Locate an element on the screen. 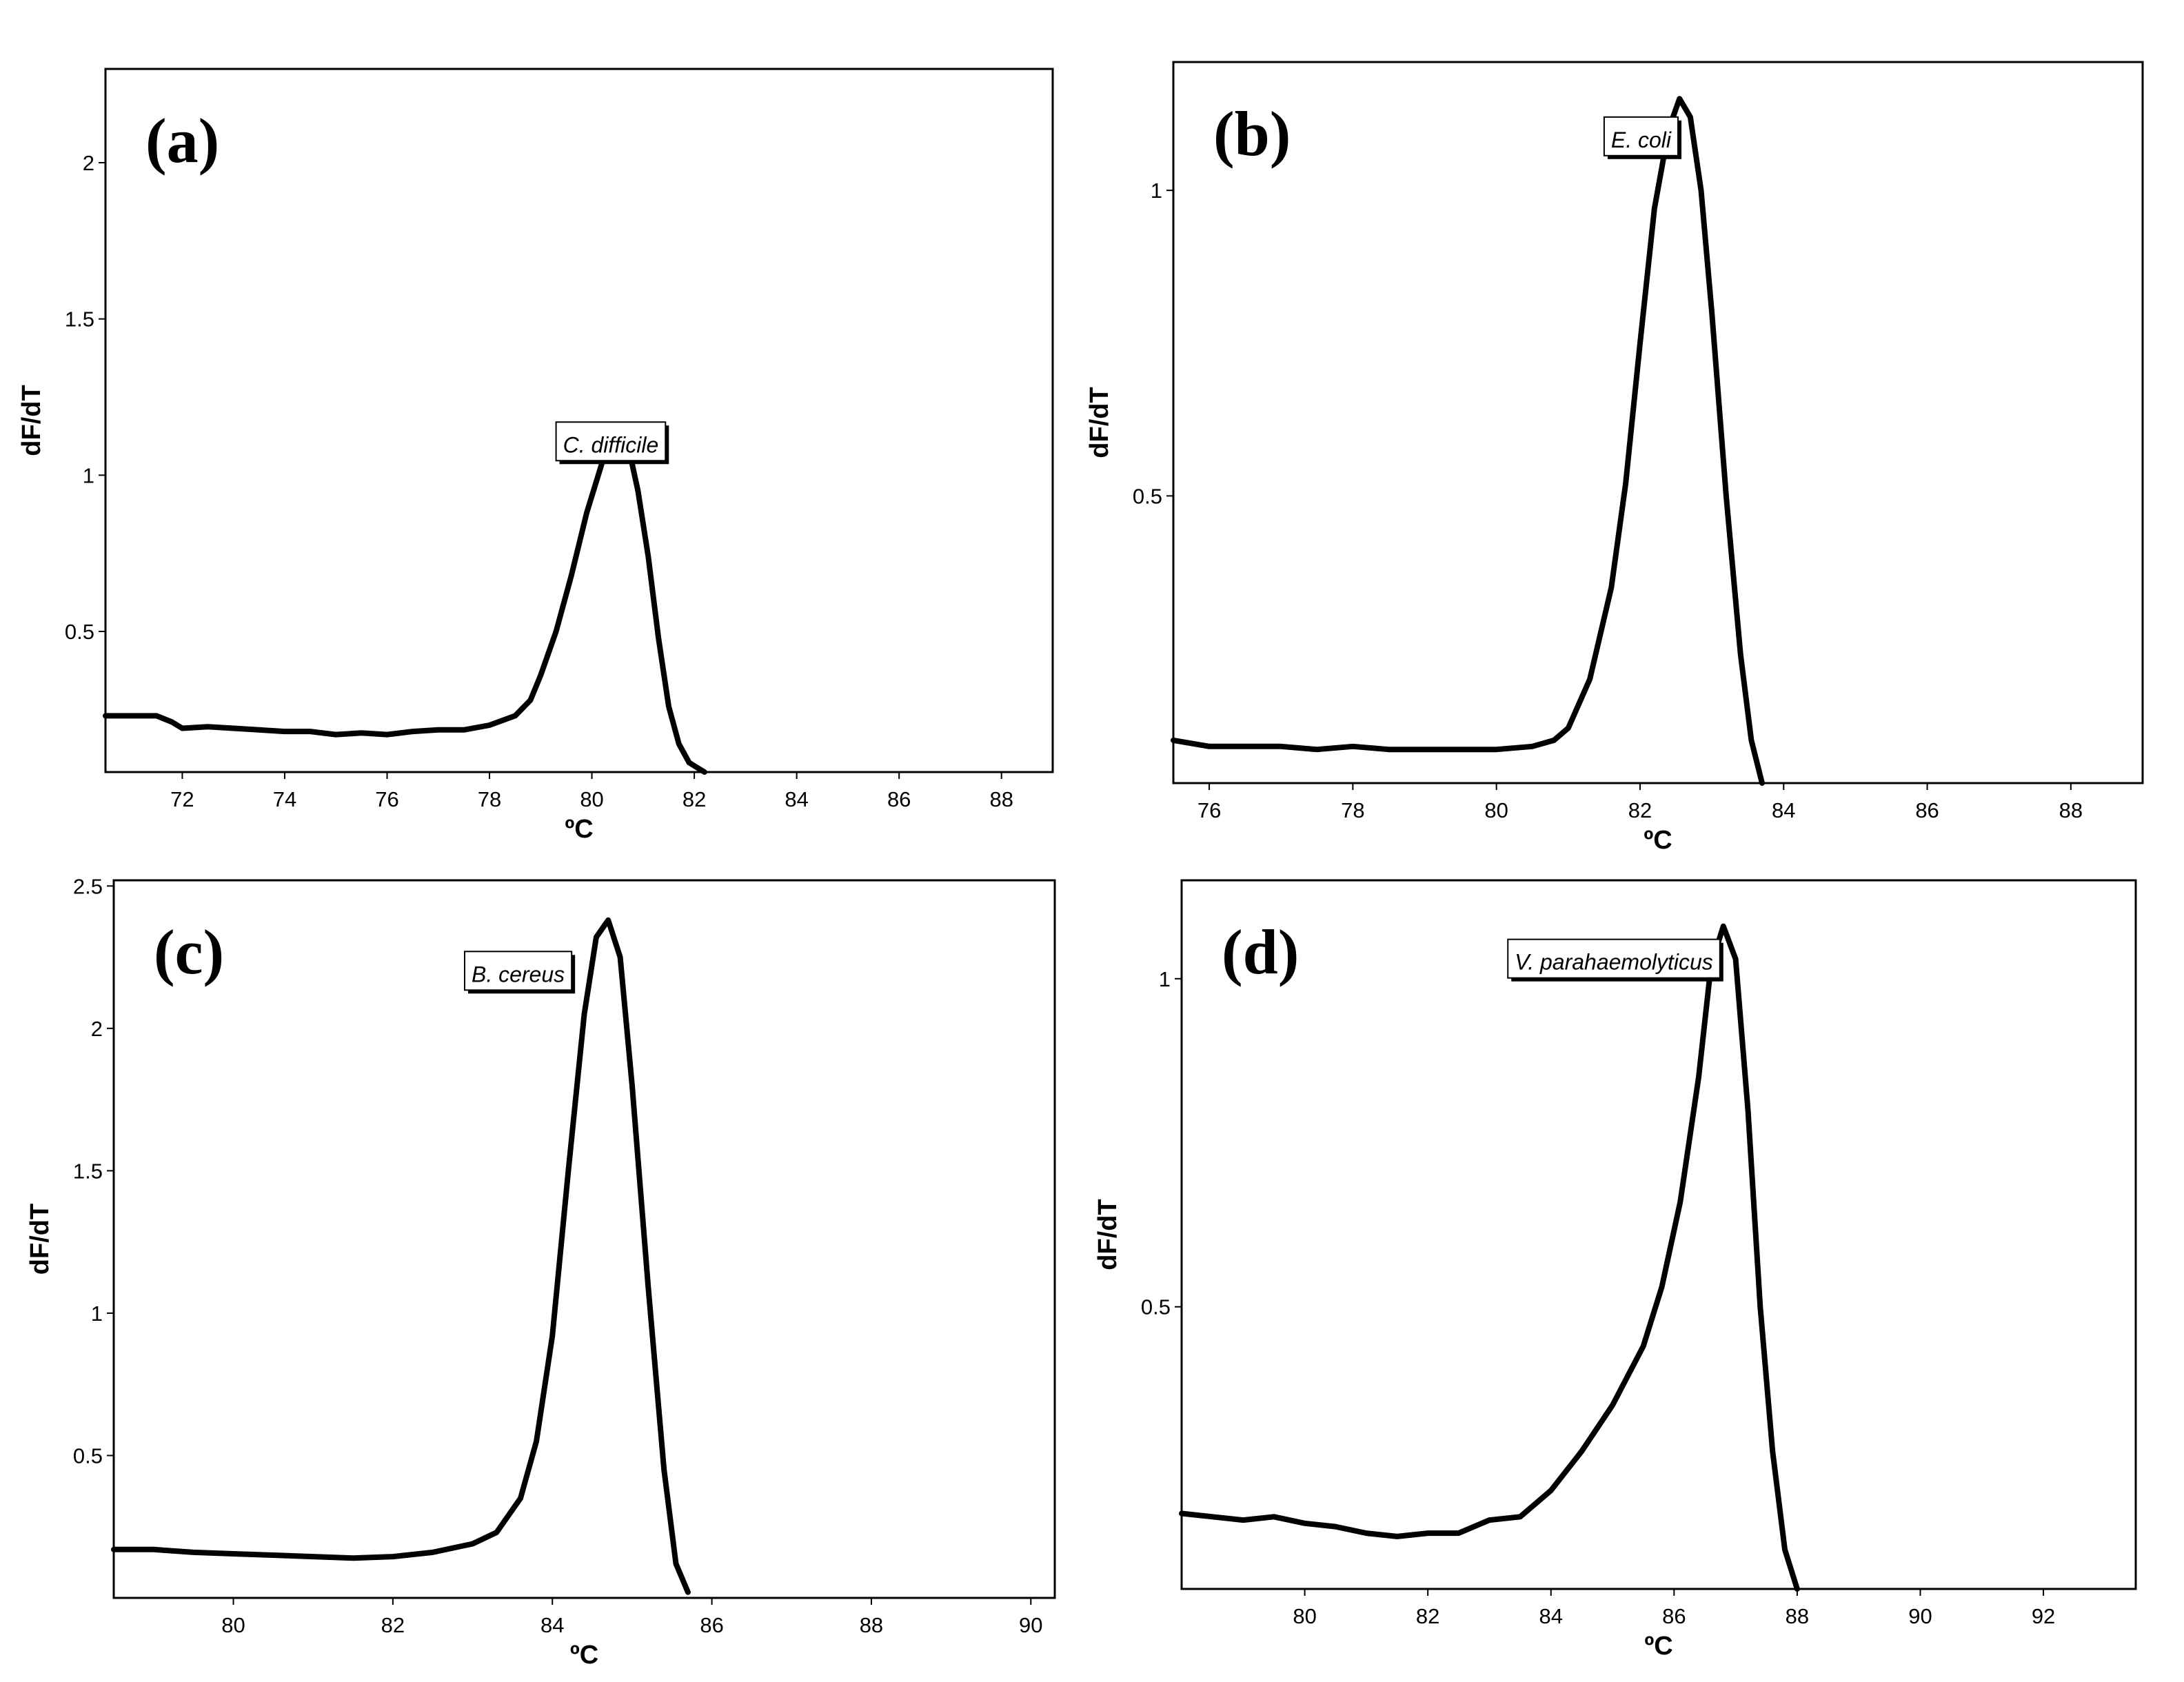 The image size is (2184, 1682). x-tick-label: 72 is located at coordinates (182, 799).